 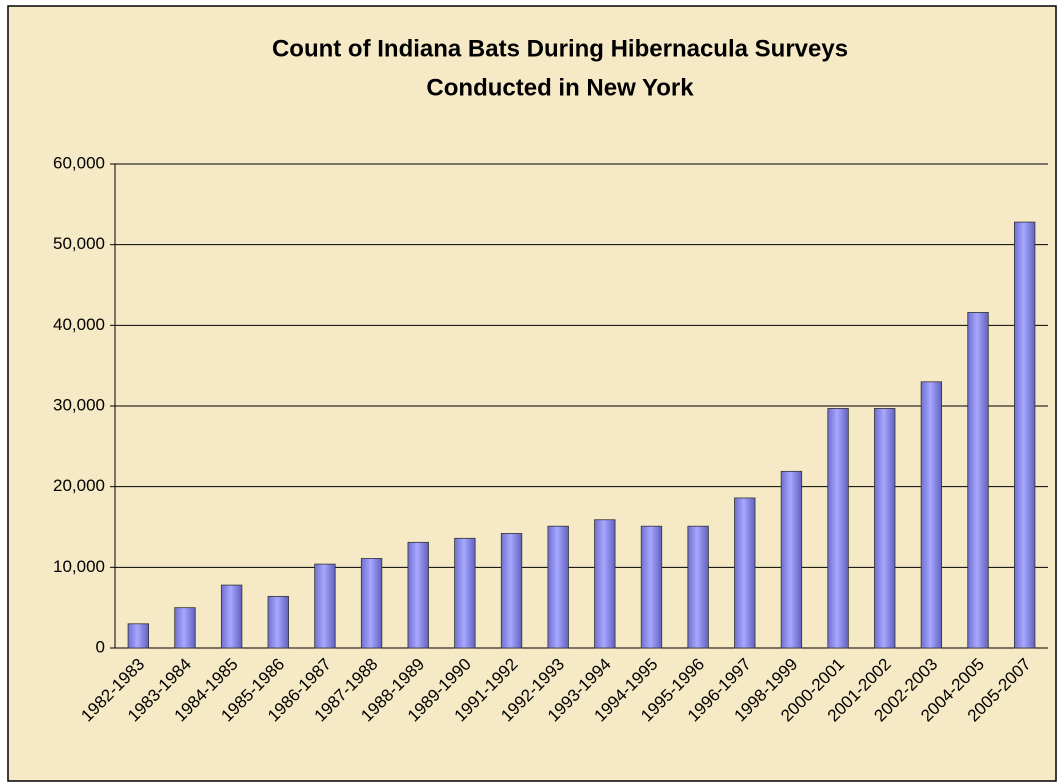 What do you see at coordinates (79, 404) in the screenshot?
I see `y-tick-label: 30,000` at bounding box center [79, 404].